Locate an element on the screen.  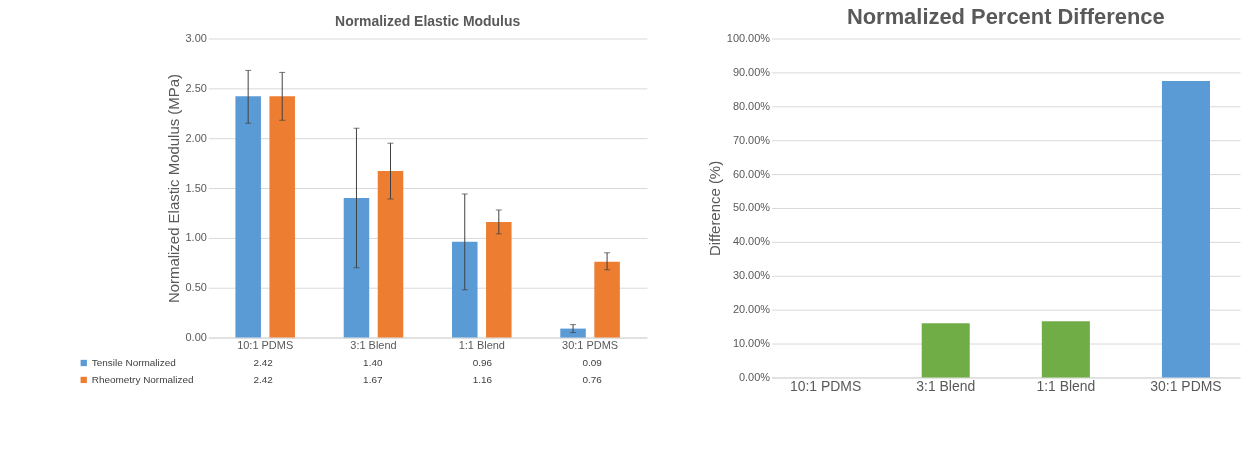
y-axis-title: Normalized Elastic Modulus (MPa) is located at coordinates (173, 188).